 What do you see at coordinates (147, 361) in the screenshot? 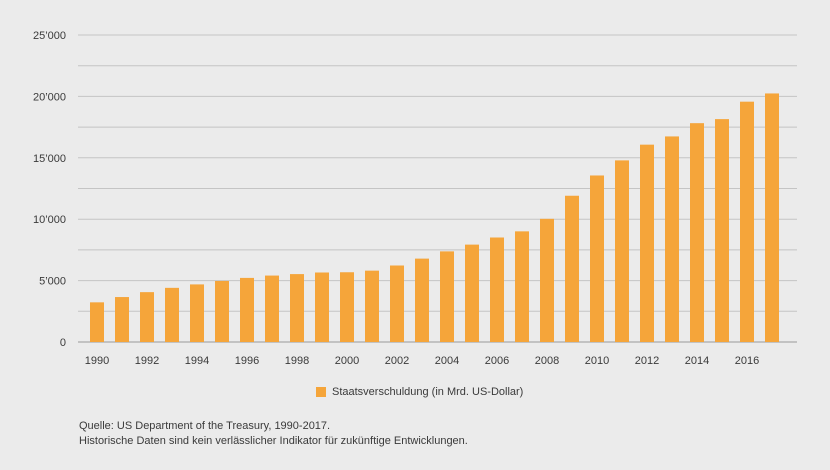
I see `x-tick-label: 1992` at bounding box center [147, 361].